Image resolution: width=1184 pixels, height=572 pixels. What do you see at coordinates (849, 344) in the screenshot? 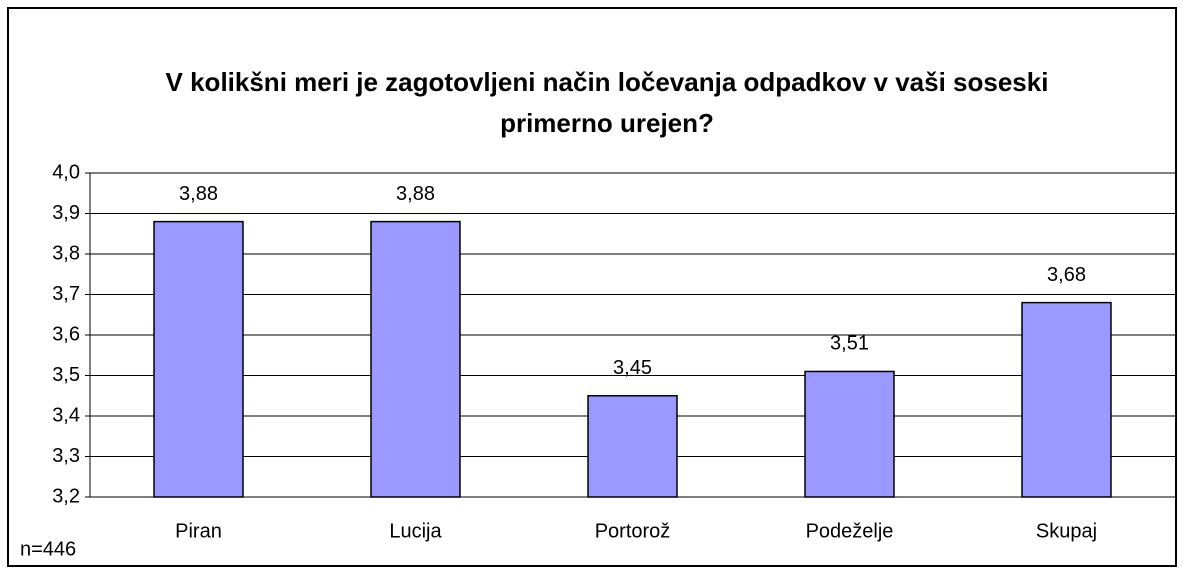
I see `value-label: 3,51` at bounding box center [849, 344].